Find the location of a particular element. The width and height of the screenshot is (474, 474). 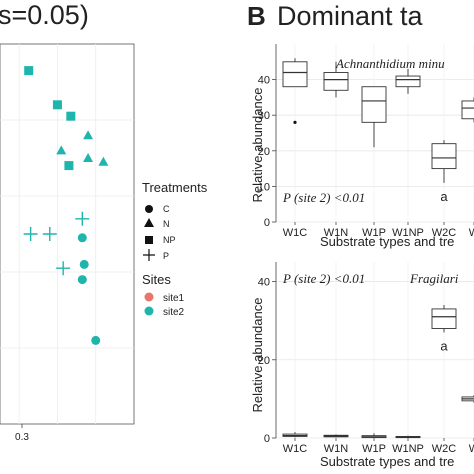

top-y-axis-label: Relative abundance is located at coordinates (257, 145).